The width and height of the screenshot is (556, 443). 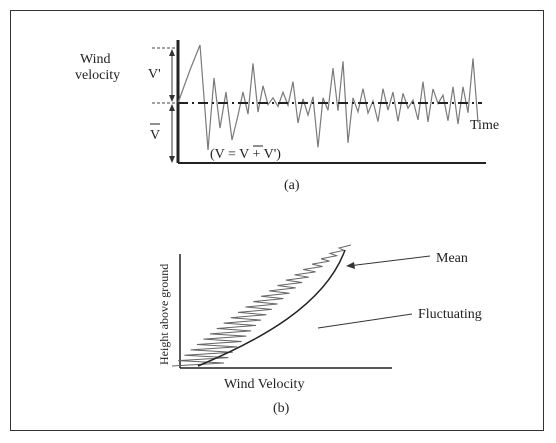 I want to click on panel-a-ylabel-line1: Wind, so click(x=95, y=59).